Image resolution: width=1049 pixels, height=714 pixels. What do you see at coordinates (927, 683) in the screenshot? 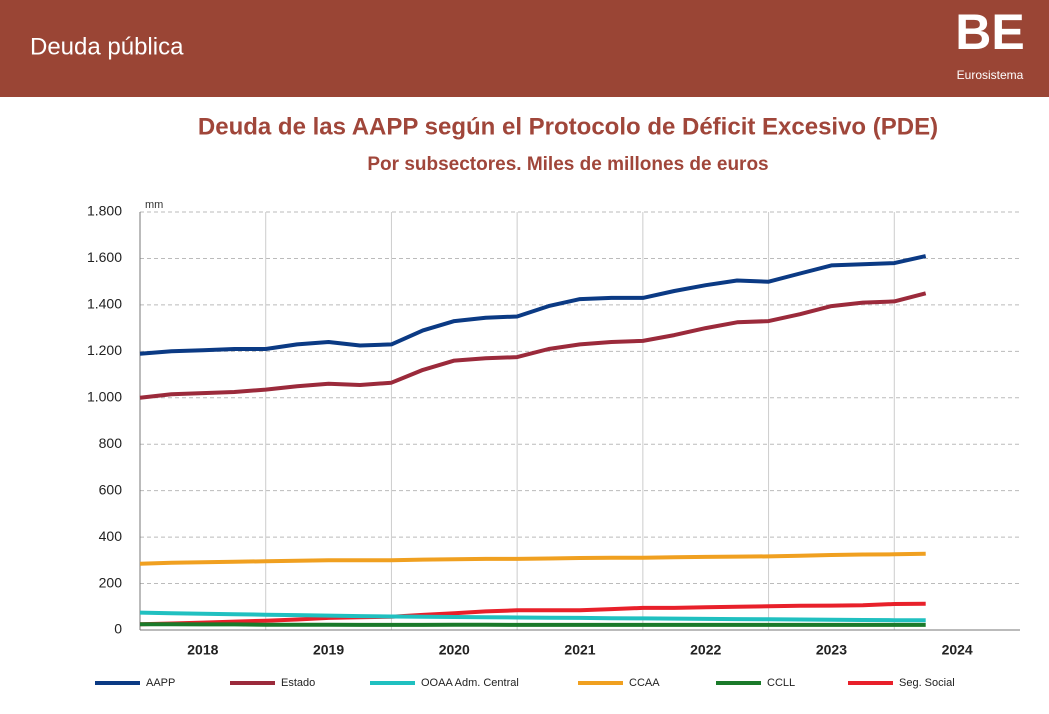
I see `legend-label: Seg. Social` at bounding box center [927, 683].